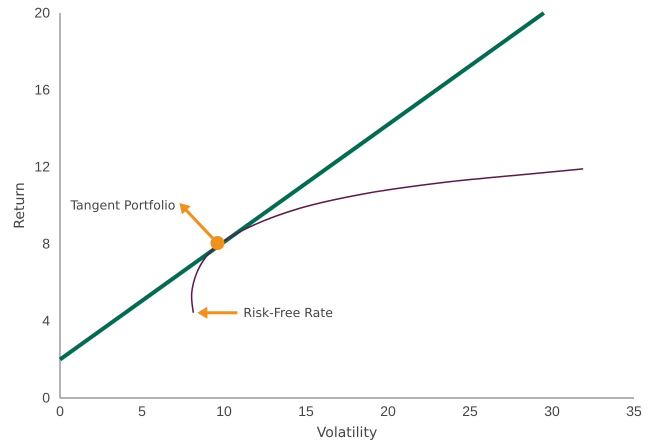 This screenshot has height=443, width=652. Describe the element at coordinates (306, 410) in the screenshot. I see `x-tick-label: 15` at that location.